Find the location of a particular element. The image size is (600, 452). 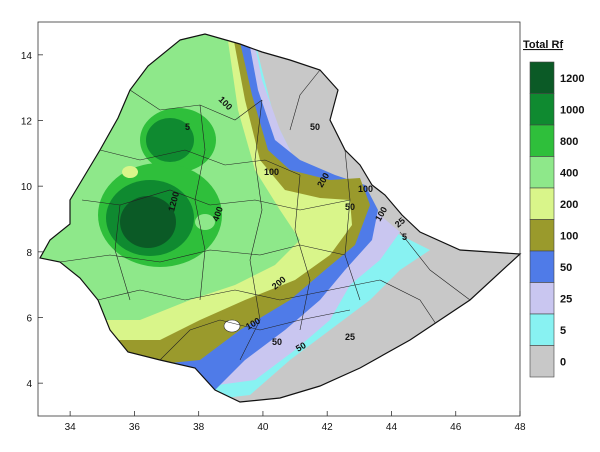

x-tick-label: 34 is located at coordinates (71, 427).